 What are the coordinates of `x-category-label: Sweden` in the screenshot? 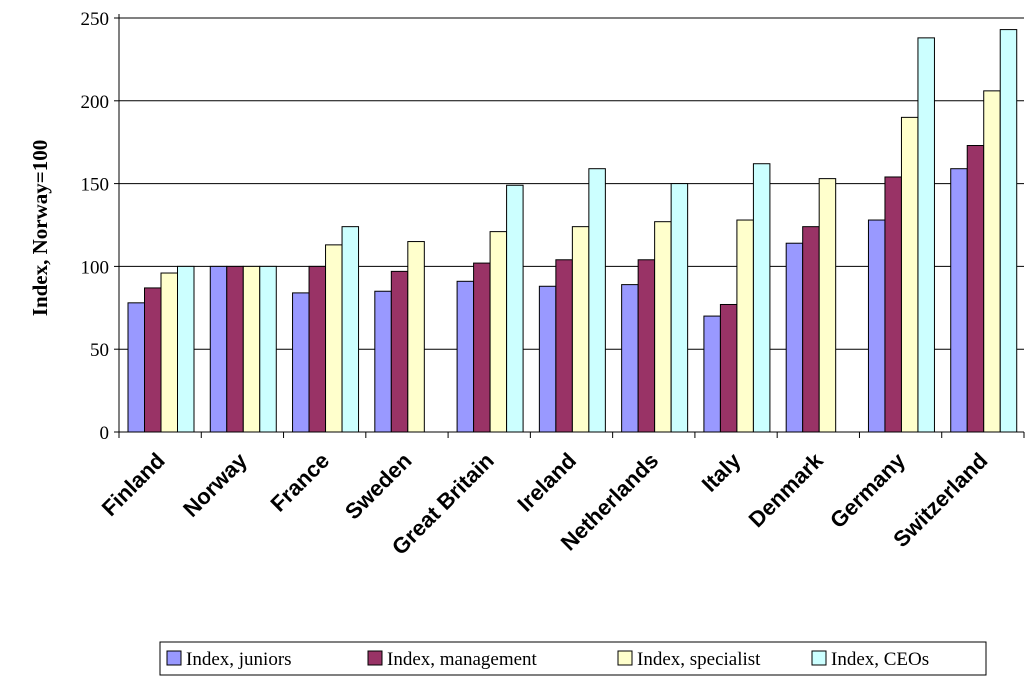 It's located at (378, 486).